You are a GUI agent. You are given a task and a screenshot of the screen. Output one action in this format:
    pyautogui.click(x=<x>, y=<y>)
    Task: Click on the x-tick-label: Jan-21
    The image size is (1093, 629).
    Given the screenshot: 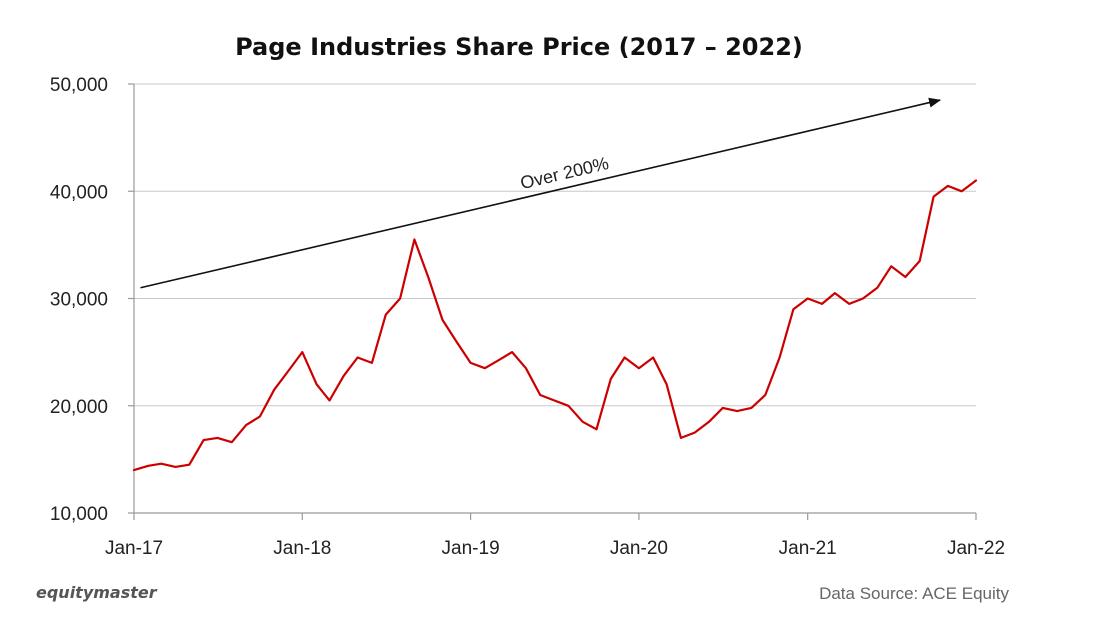 What is the action you would take?
    pyautogui.click(x=808, y=548)
    